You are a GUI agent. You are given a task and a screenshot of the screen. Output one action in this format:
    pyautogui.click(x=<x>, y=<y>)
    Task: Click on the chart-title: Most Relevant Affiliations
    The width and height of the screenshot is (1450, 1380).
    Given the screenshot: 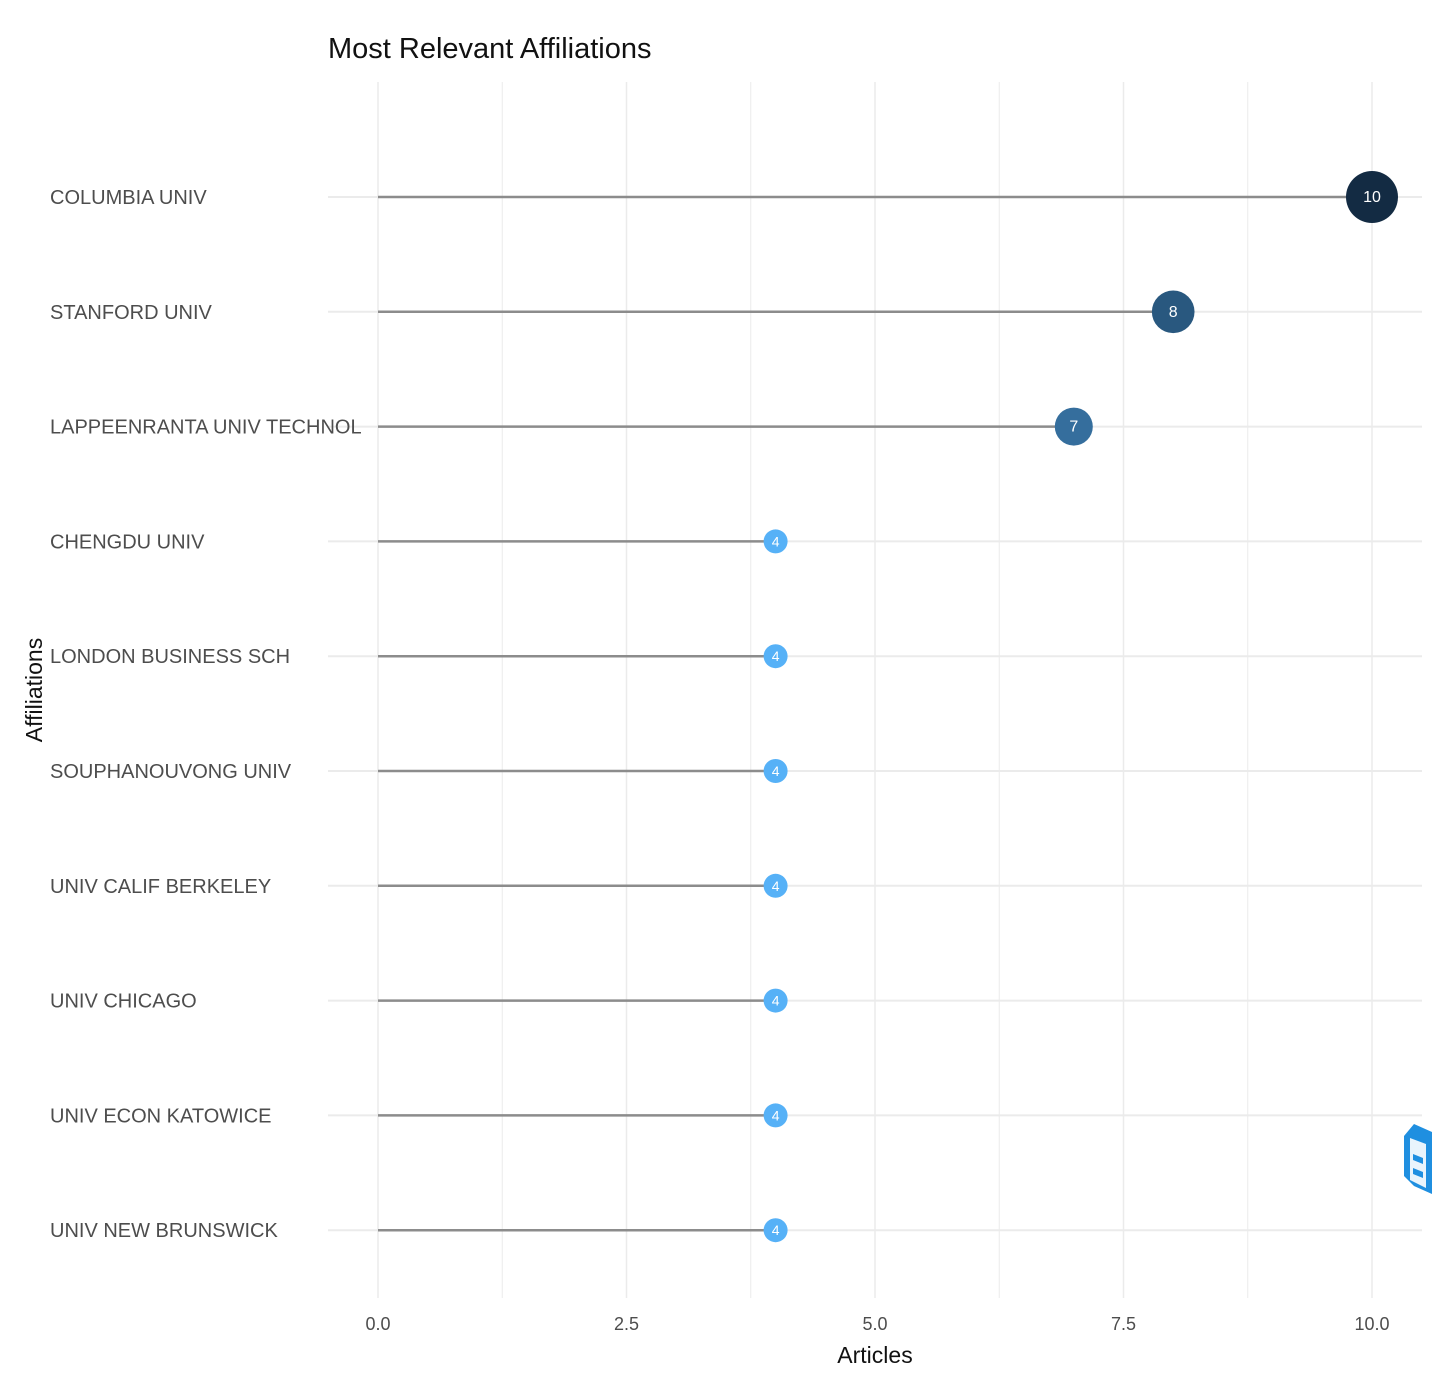 What is the action you would take?
    pyautogui.click(x=489, y=49)
    